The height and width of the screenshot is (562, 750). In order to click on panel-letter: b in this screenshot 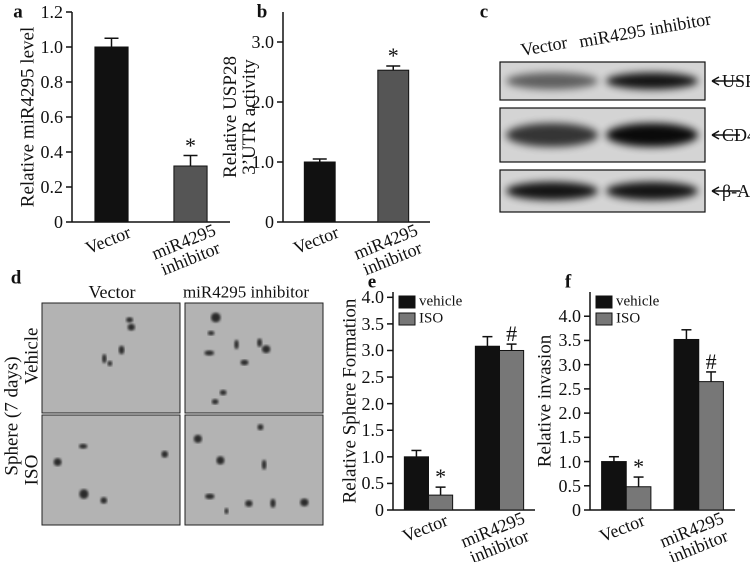, I will do `click(262, 12)`.